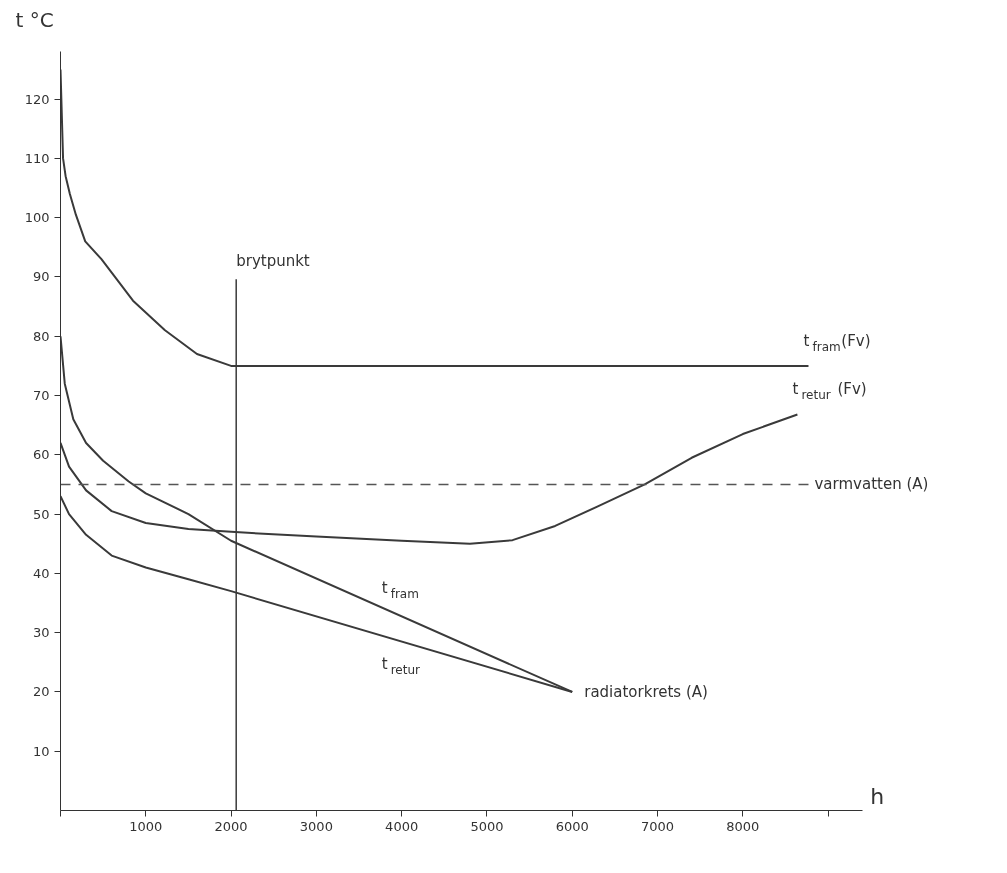 The image size is (1007, 873). What do you see at coordinates (41, 277) in the screenshot?
I see `y-tick-label: 90` at bounding box center [41, 277].